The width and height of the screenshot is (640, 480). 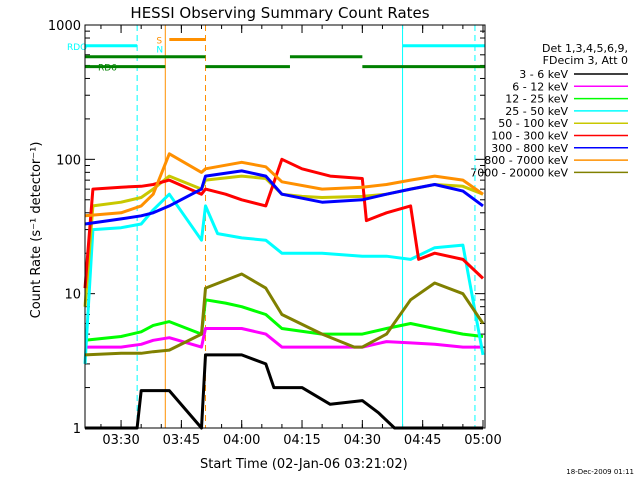 What do you see at coordinates (600, 472) in the screenshot?
I see `timestamp: 18-Dec-2009 01:11` at bounding box center [600, 472].